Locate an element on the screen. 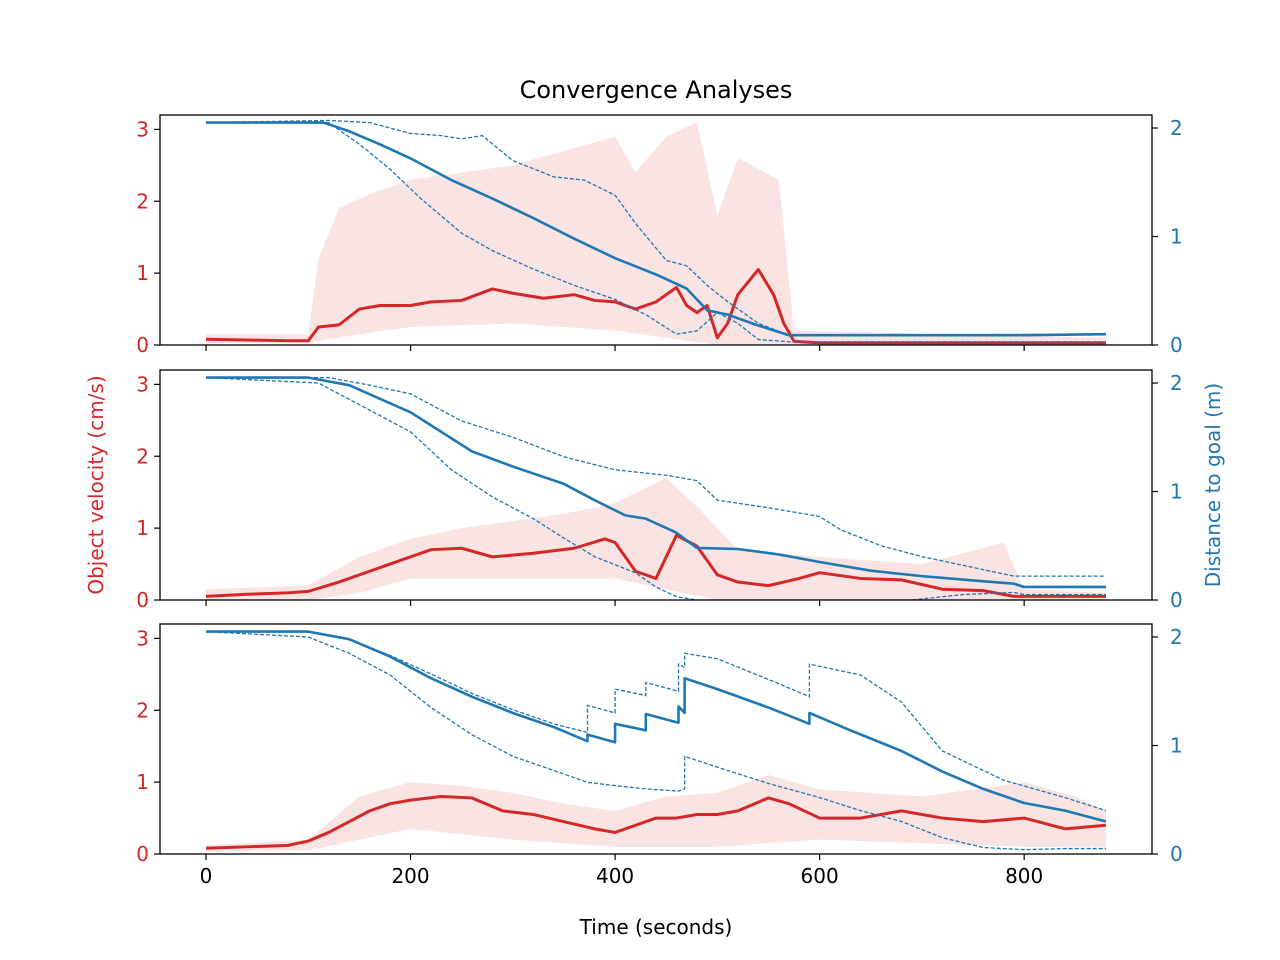  x-tick-label: 200 is located at coordinates (410, 876).